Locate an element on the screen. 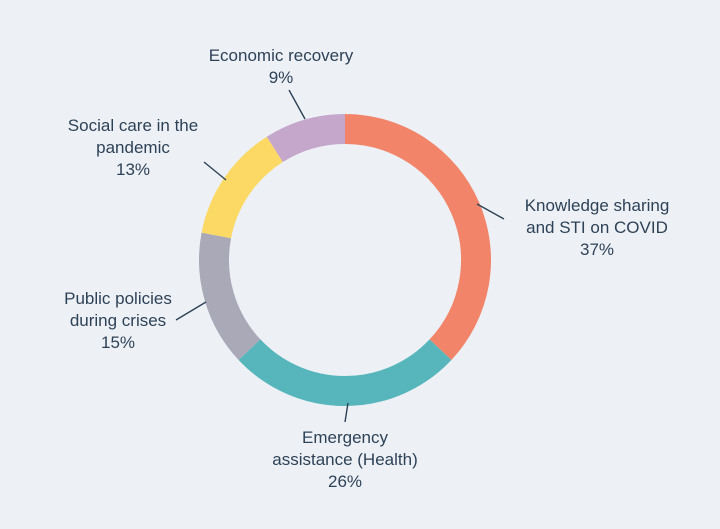 The height and width of the screenshot is (529, 720). leader-line-public-policies-during-crises is located at coordinates (191, 311).